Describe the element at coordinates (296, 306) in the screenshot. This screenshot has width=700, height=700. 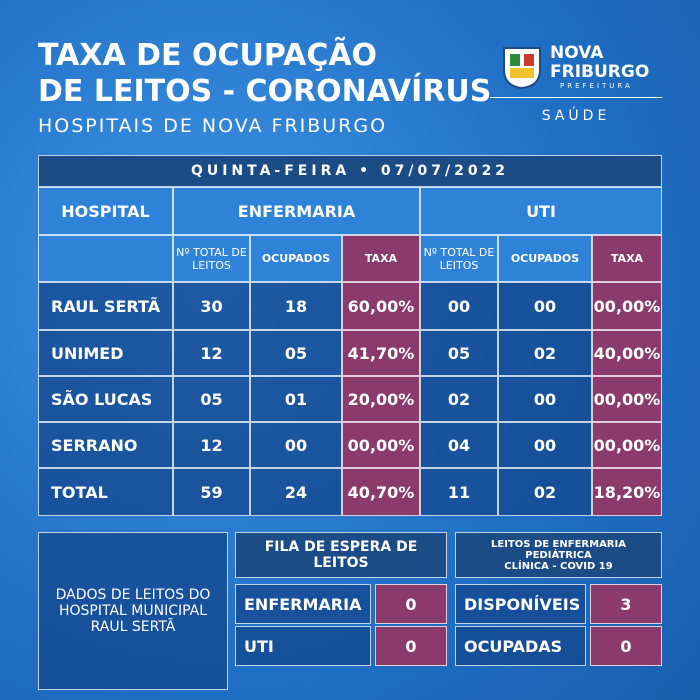
I see `table-cell: 18` at that location.